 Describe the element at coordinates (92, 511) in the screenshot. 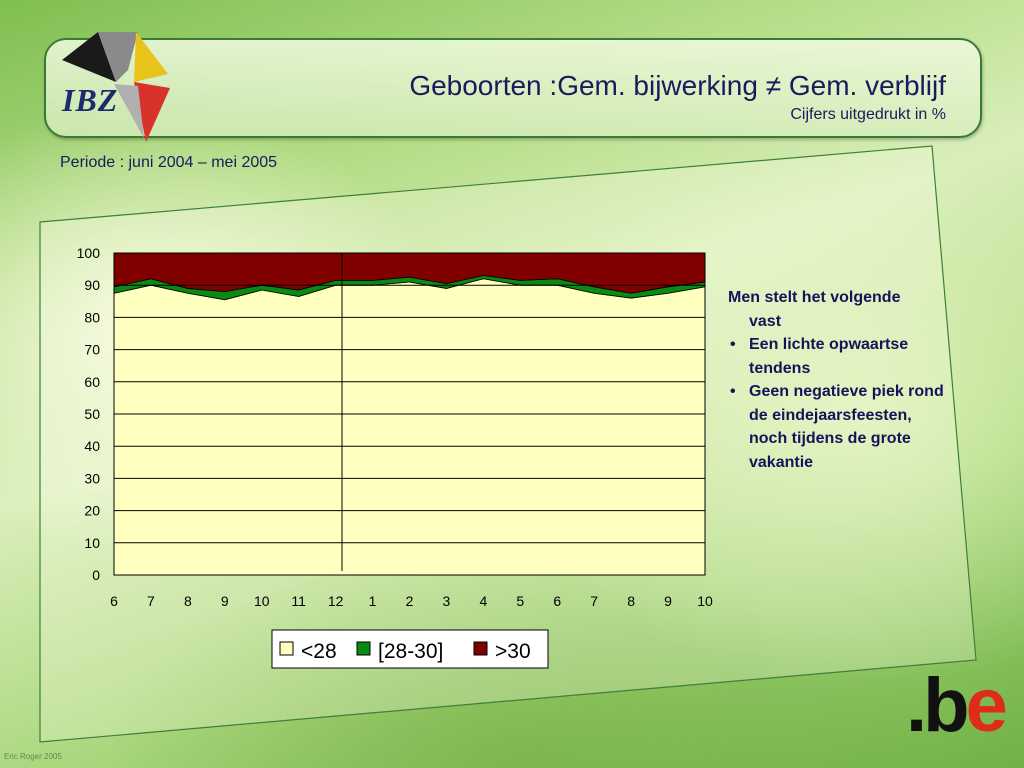

I see `y-tick-label: 20` at that location.